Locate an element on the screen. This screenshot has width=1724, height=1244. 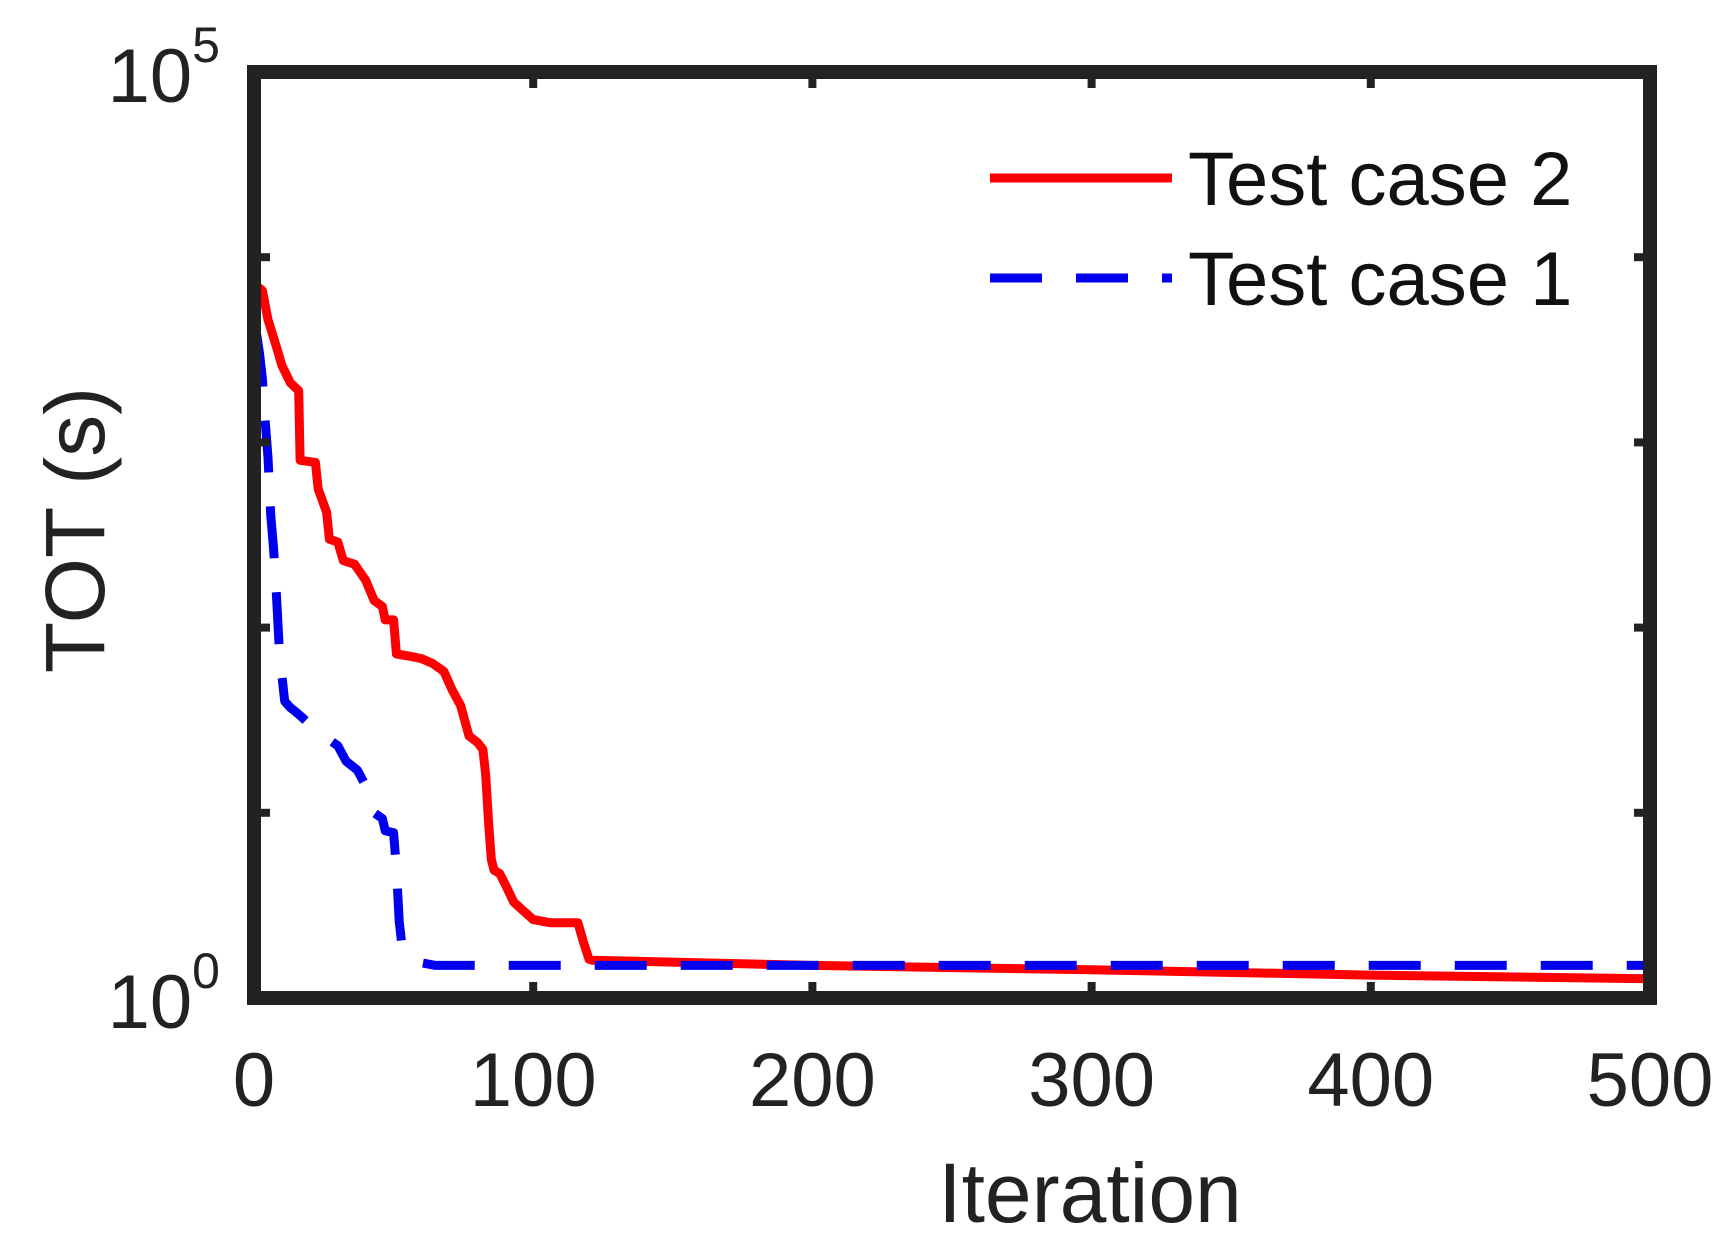
x-tick-labels: 0 100 200 300 400 500 is located at coordinates (973, 1080).